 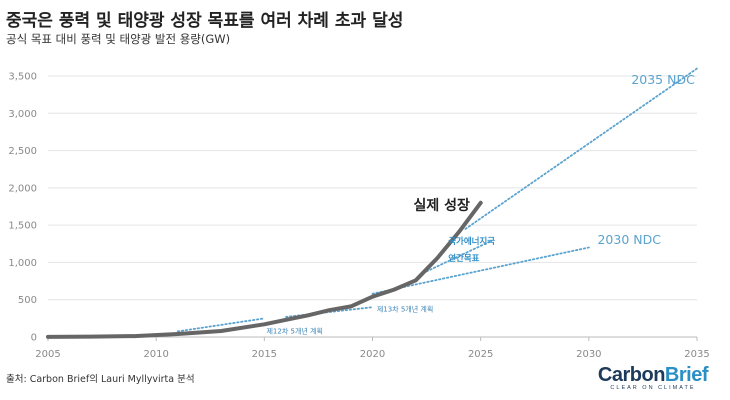 What do you see at coordinates (686, 375) in the screenshot?
I see `logo-part2: Brief` at bounding box center [686, 375].